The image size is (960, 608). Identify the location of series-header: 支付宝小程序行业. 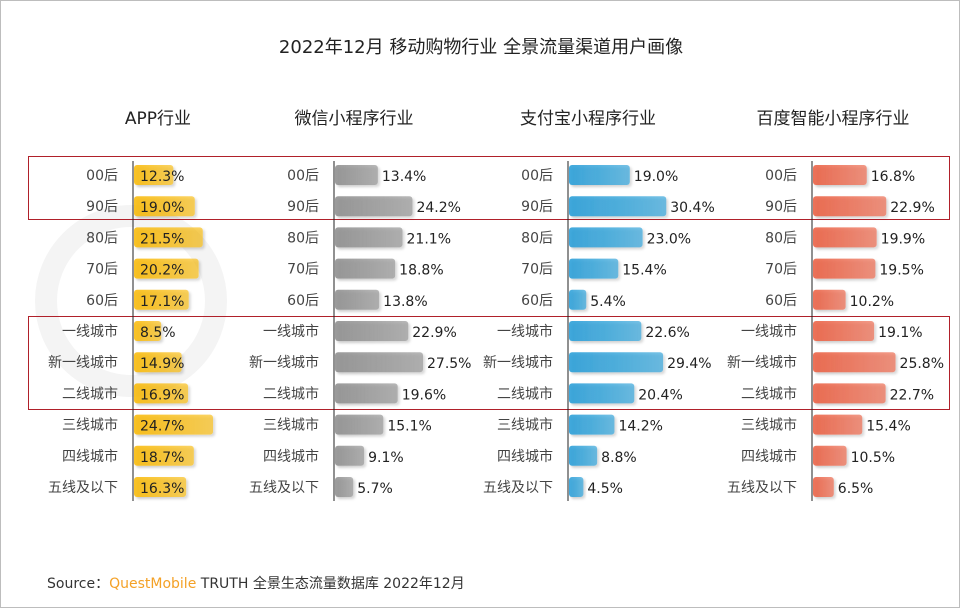
(588, 119).